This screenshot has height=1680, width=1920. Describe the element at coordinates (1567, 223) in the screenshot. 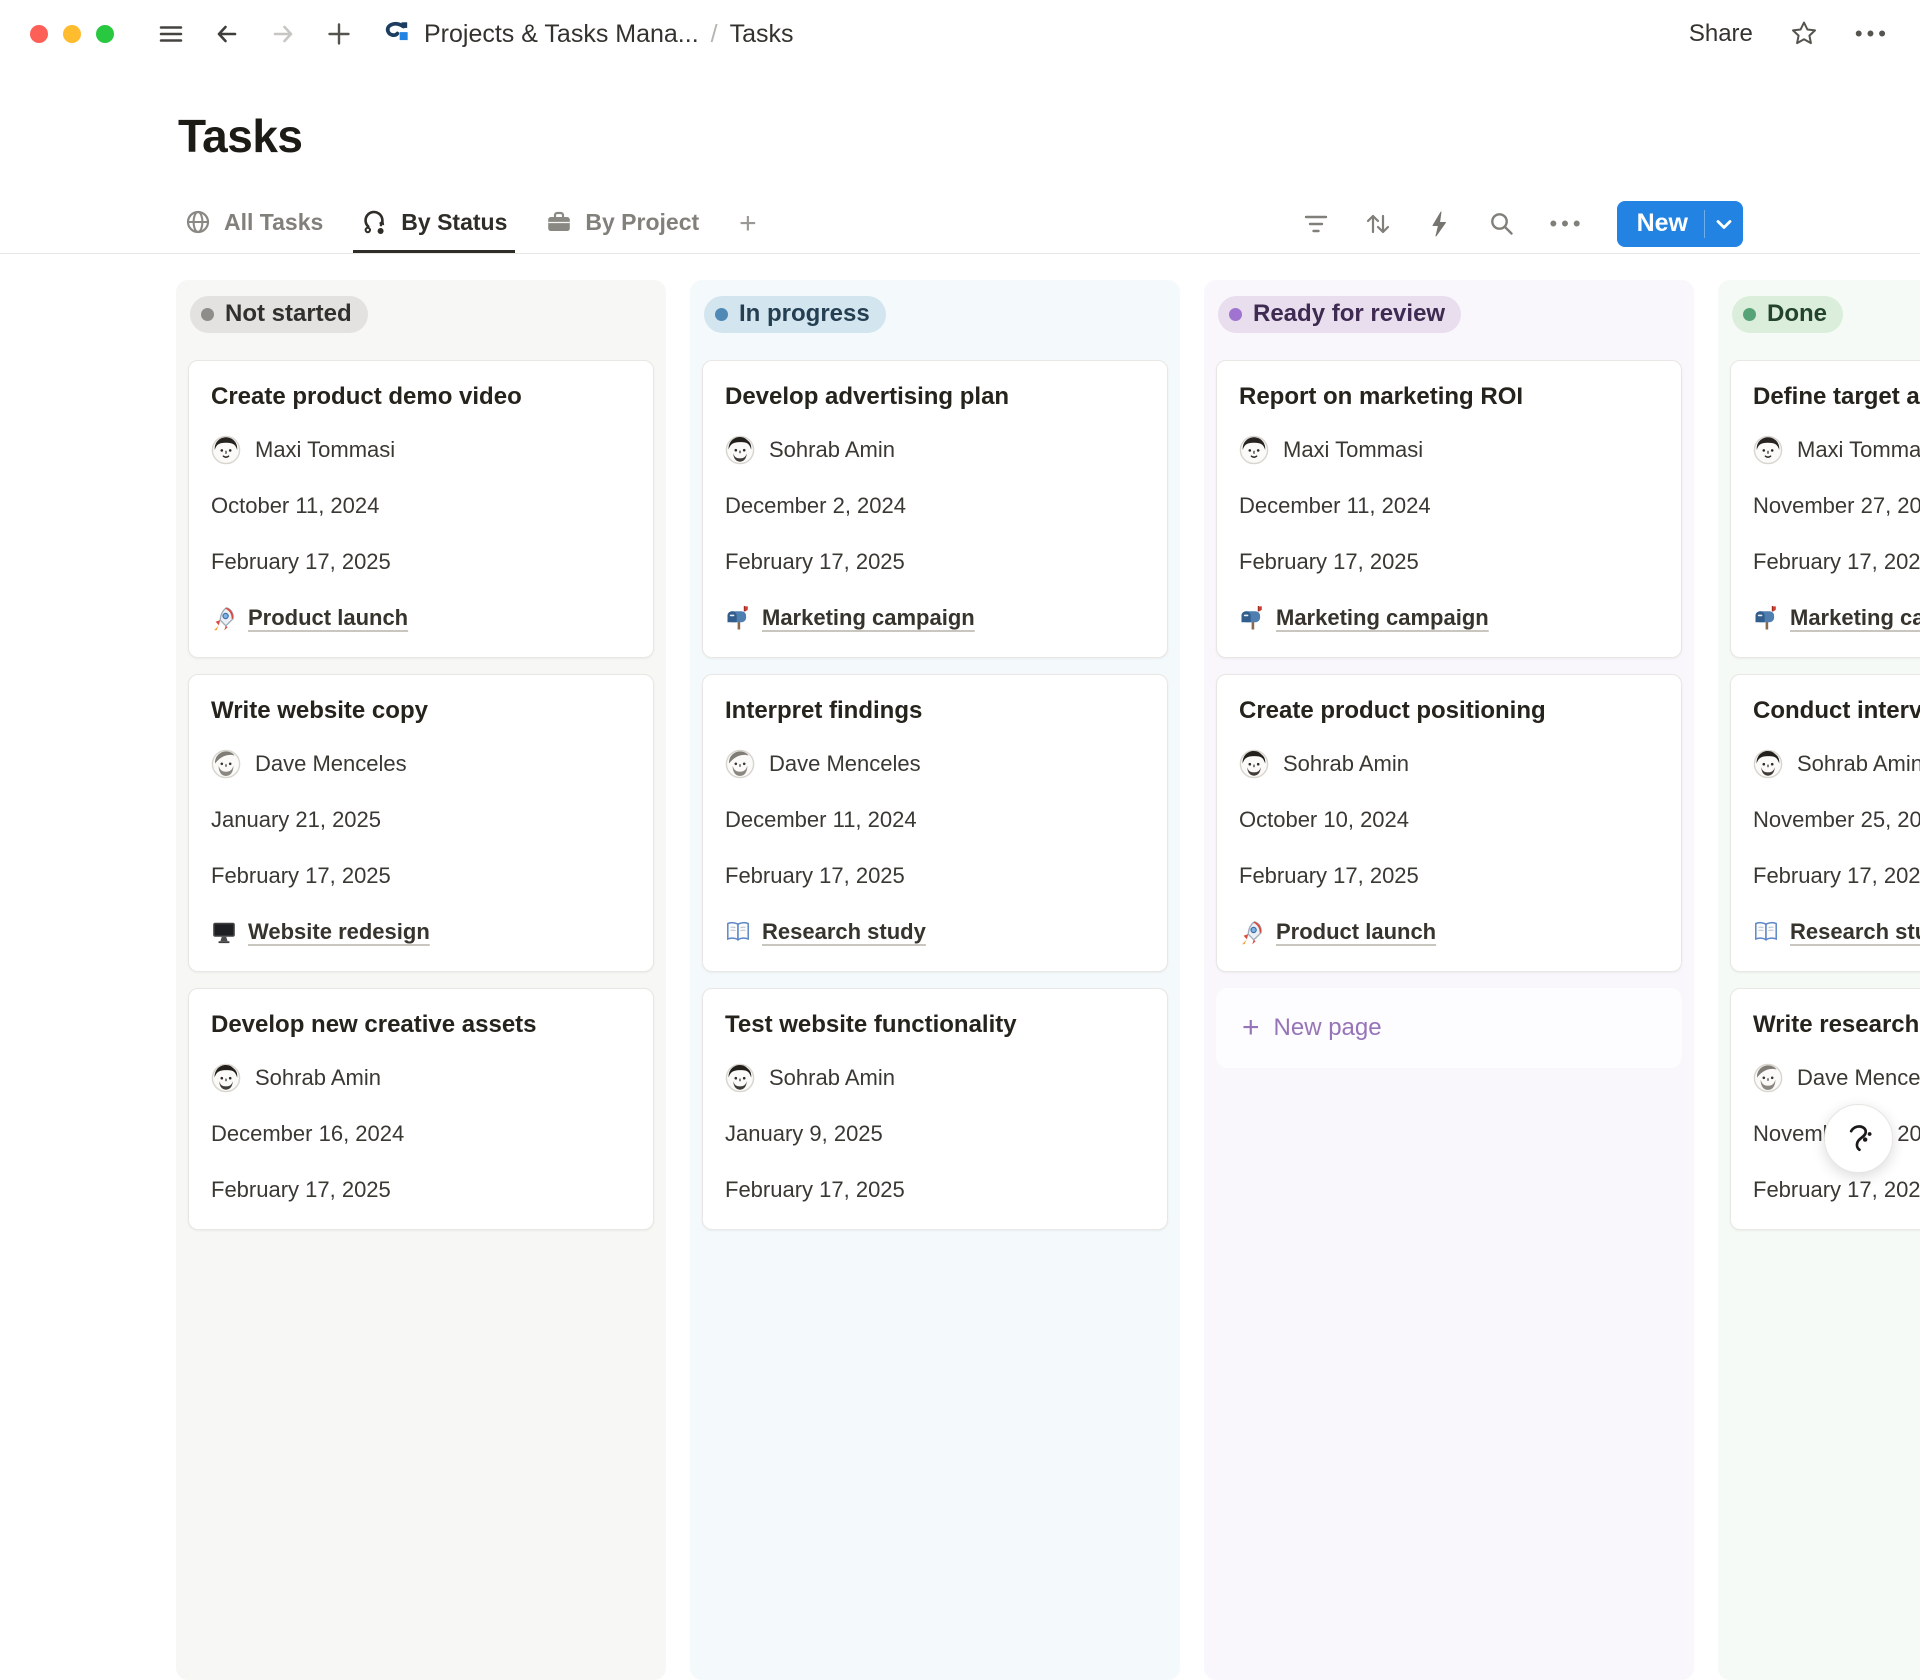

I see `more-view-options-icon: •••` at that location.